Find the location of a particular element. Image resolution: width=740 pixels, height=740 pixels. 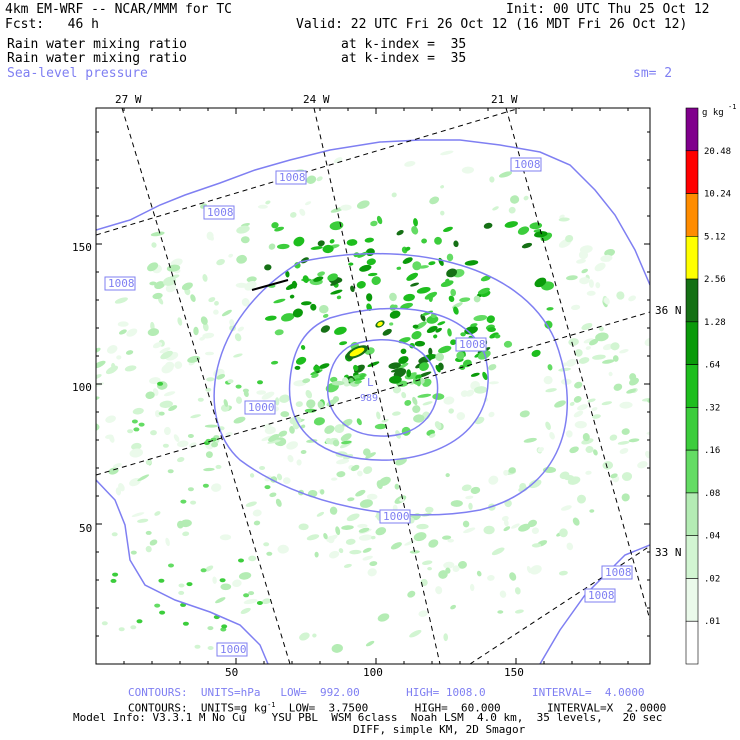

forecast-hour: Fcst: 46 h is located at coordinates (52, 24).